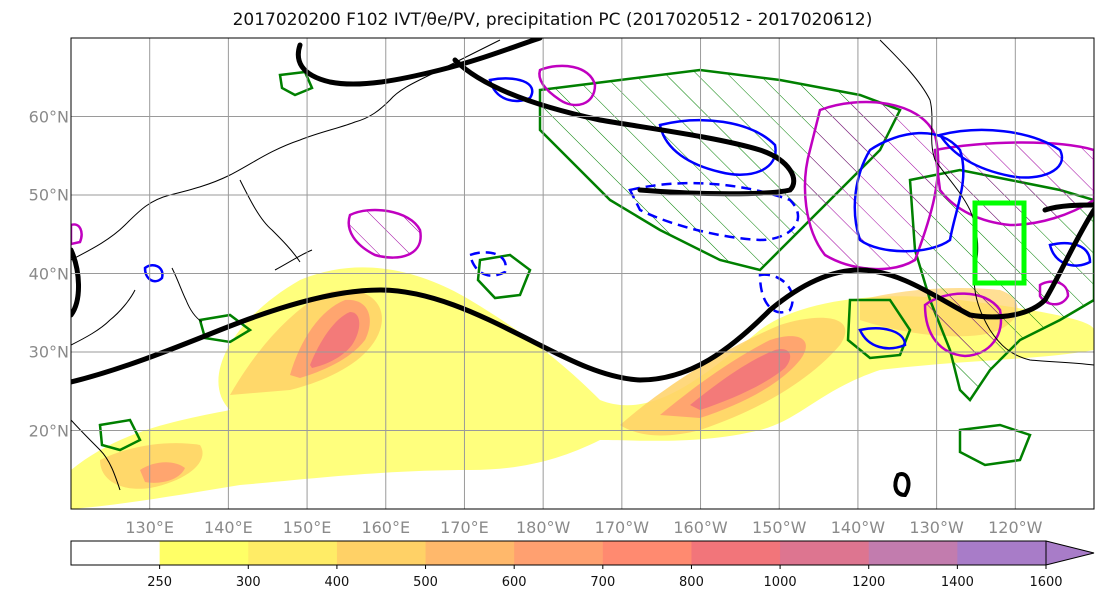  What do you see at coordinates (48, 195) in the screenshot?
I see `lat-label: 50°N` at bounding box center [48, 195].